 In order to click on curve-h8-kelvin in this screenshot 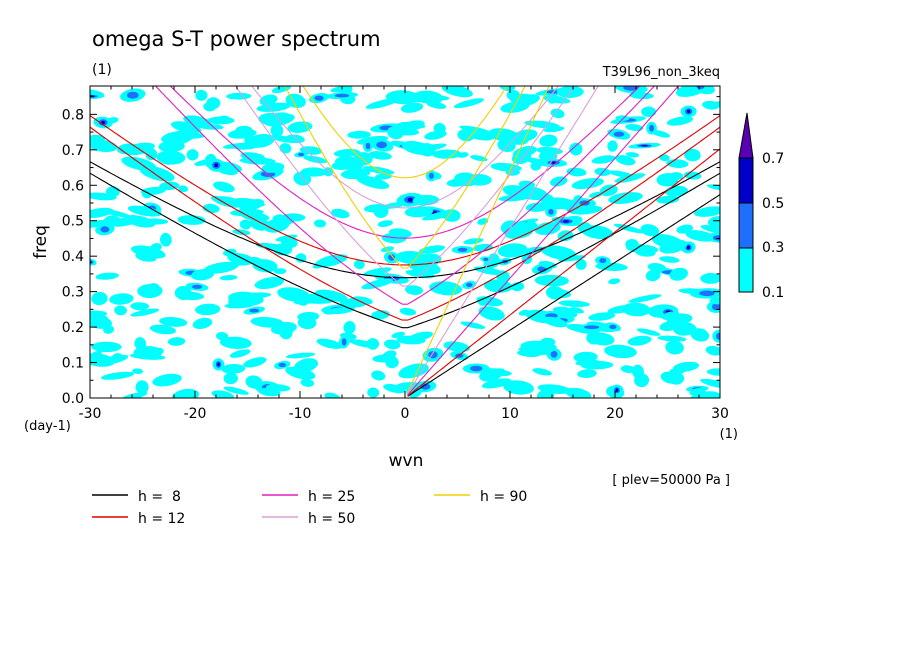, I will do `click(563, 295)`.